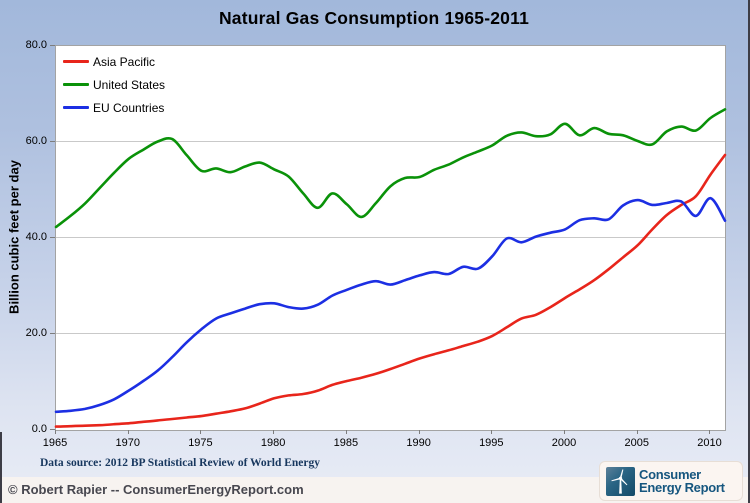 The height and width of the screenshot is (503, 750). Describe the element at coordinates (682, 487) in the screenshot. I see `logo-line-2: Energy Report` at that location.